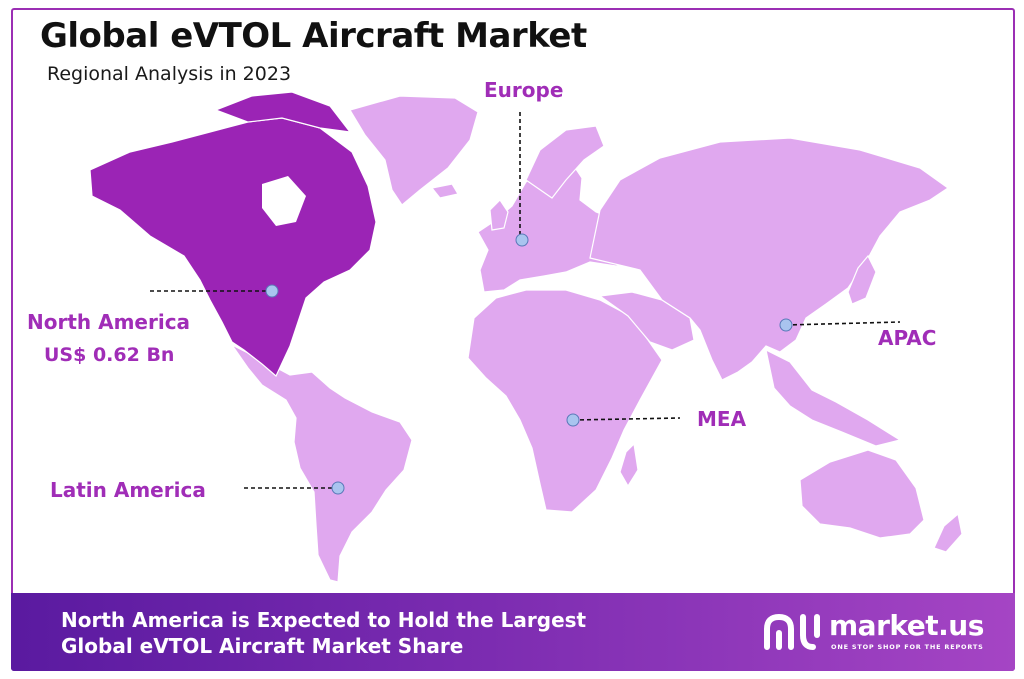 The height and width of the screenshot is (679, 1024). I want to click on latin-america-label: Latin America, so click(128, 490).